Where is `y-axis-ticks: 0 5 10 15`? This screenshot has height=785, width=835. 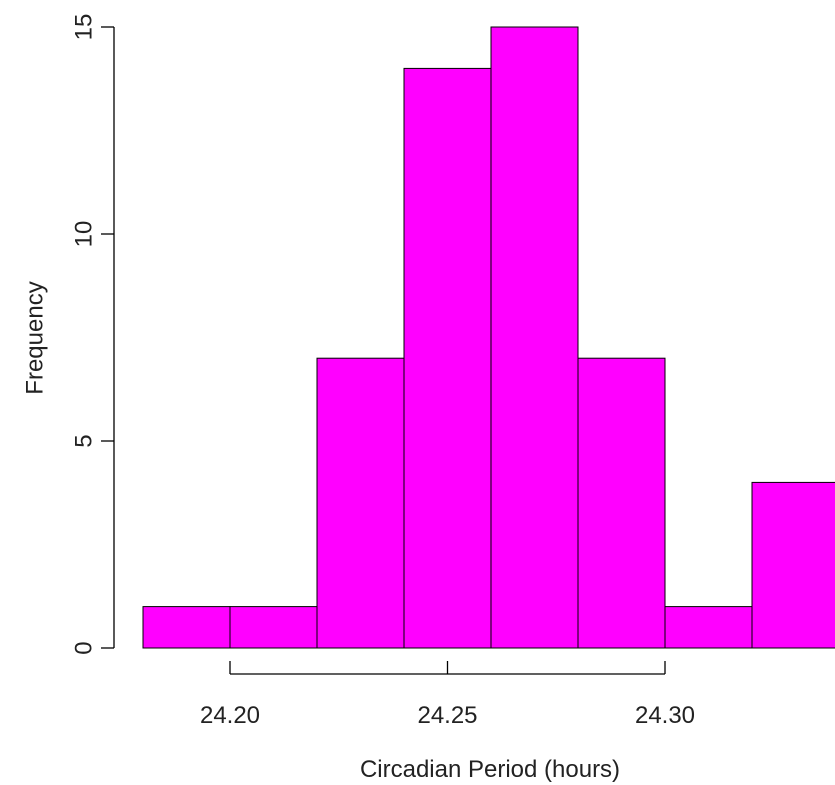
y-axis-ticks: 0 5 10 15 is located at coordinates (92, 334).